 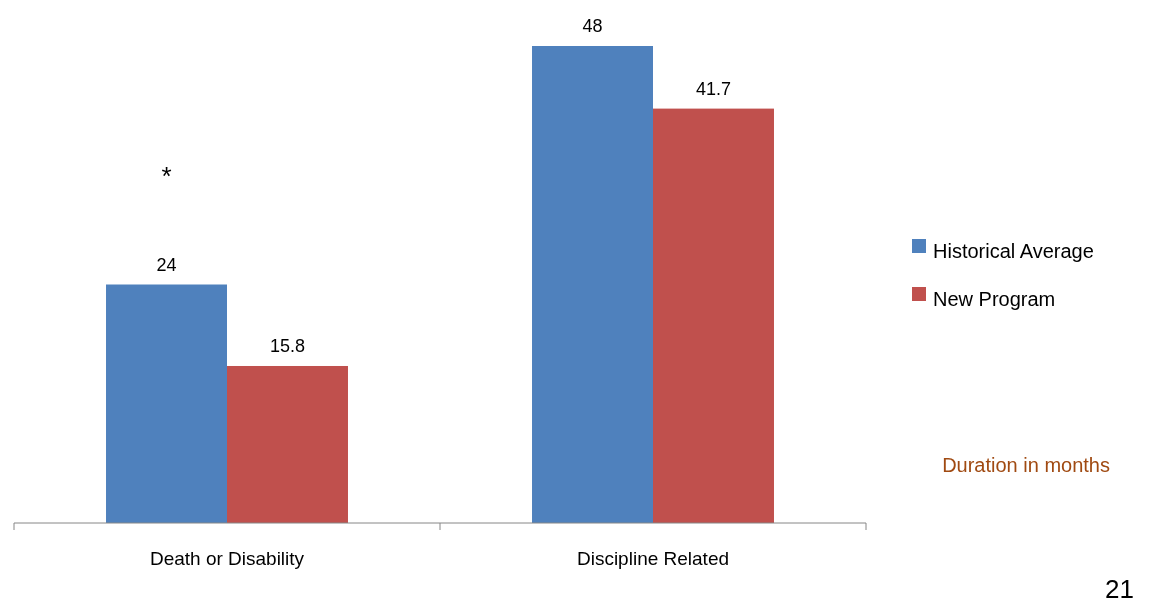 What do you see at coordinates (592, 26) in the screenshot?
I see `data-label: 48` at bounding box center [592, 26].